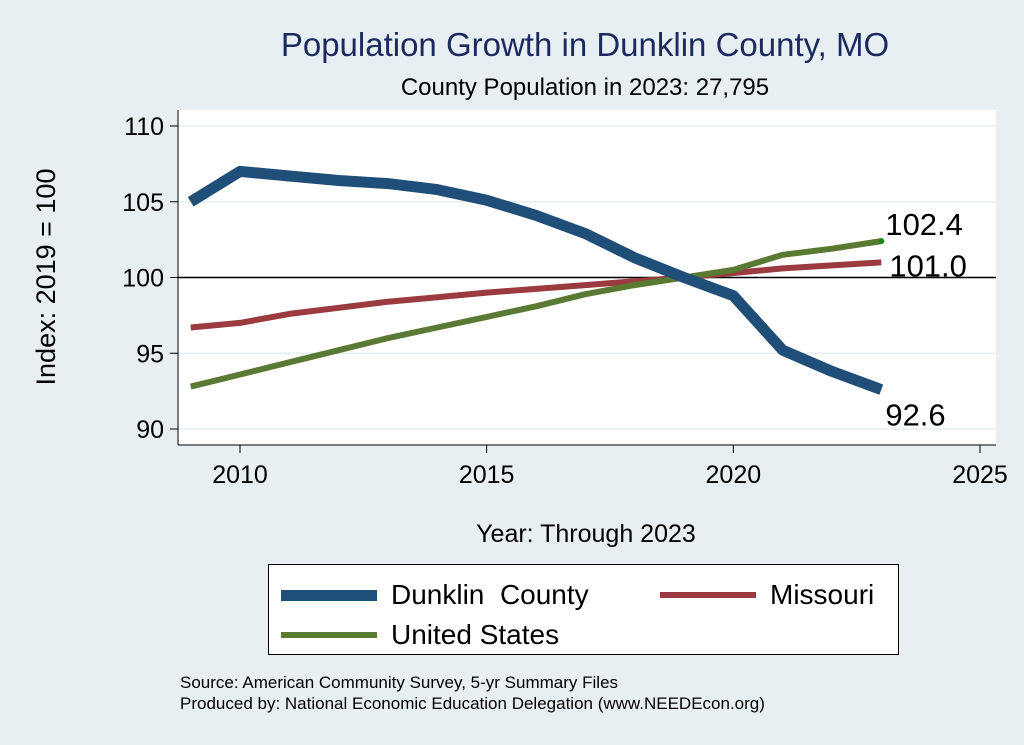  What do you see at coordinates (536, 295) in the screenshot?
I see `series-line-missouri` at bounding box center [536, 295].